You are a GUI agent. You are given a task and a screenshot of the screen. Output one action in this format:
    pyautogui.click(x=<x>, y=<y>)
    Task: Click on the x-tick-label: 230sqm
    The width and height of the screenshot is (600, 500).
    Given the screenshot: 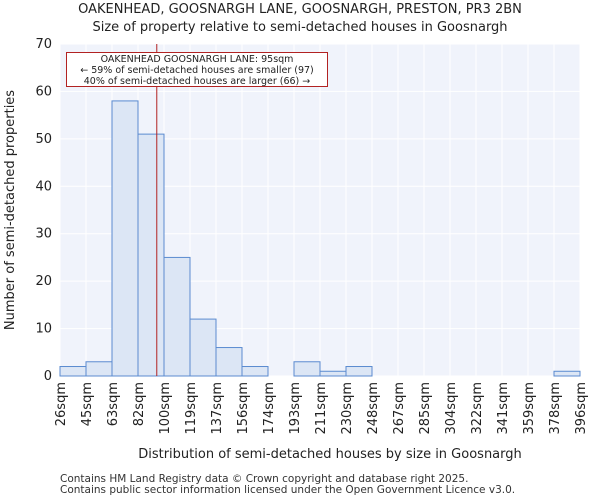 What is the action you would take?
    pyautogui.click(x=347, y=408)
    